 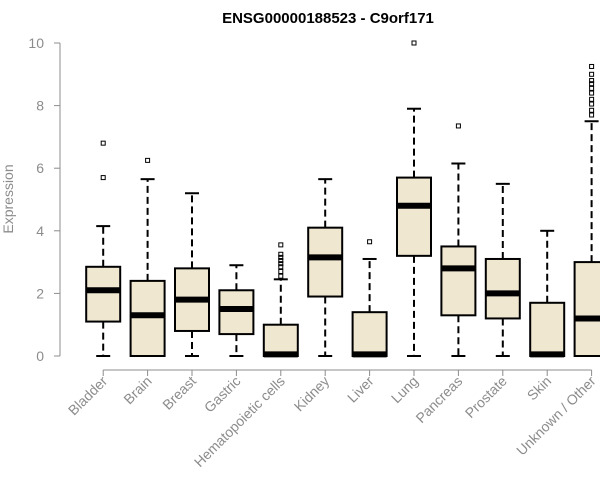 I want to click on y-tick-label: 2, so click(x=40, y=293).